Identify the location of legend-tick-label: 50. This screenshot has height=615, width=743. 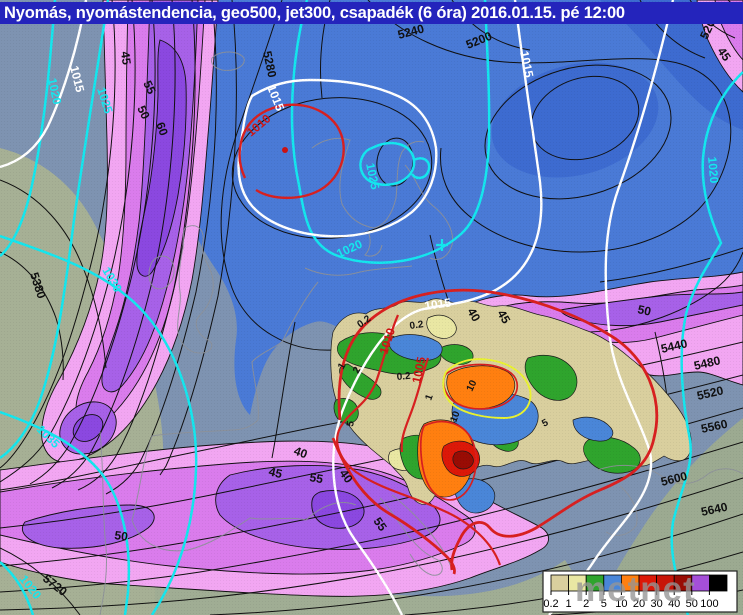
(692, 604).